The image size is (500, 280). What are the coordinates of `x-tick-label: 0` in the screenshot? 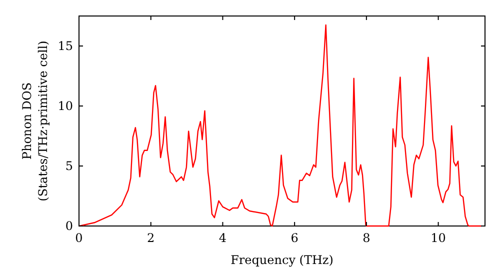 It's located at (79, 238).